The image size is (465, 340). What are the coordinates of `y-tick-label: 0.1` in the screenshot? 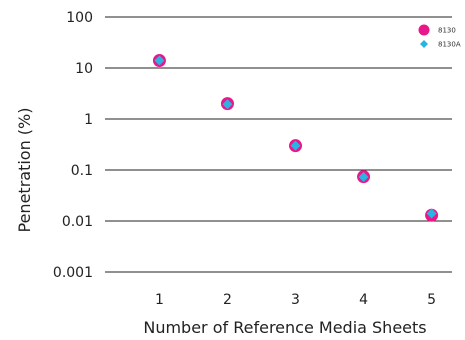 It's located at (82, 171).